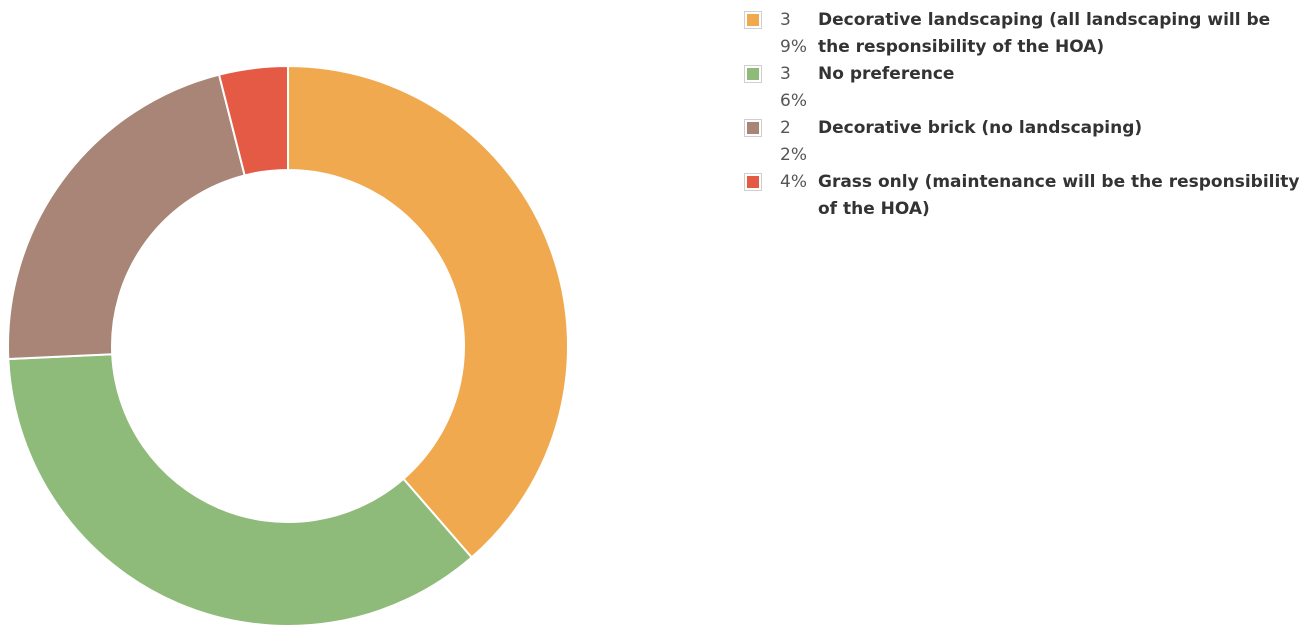 The image size is (1307, 626). What do you see at coordinates (886, 74) in the screenshot?
I see `legend-label: No preference` at bounding box center [886, 74].